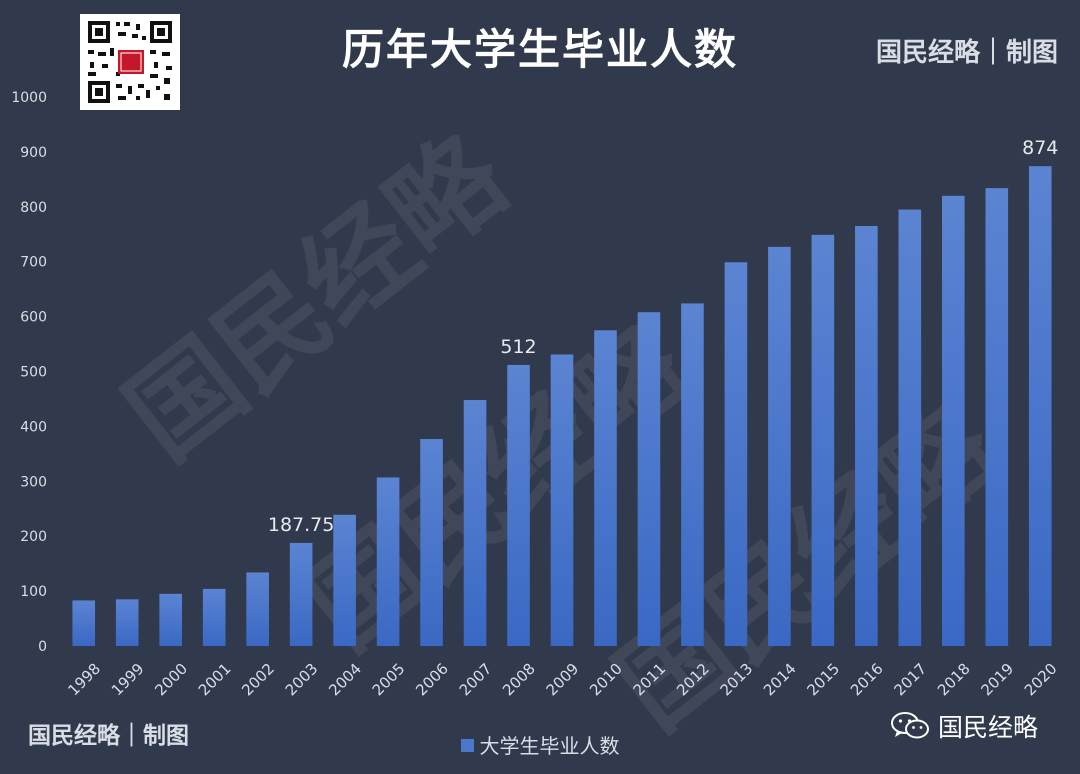 The width and height of the screenshot is (1080, 774). What do you see at coordinates (467, 745) in the screenshot?
I see `legend-swatch` at bounding box center [467, 745].